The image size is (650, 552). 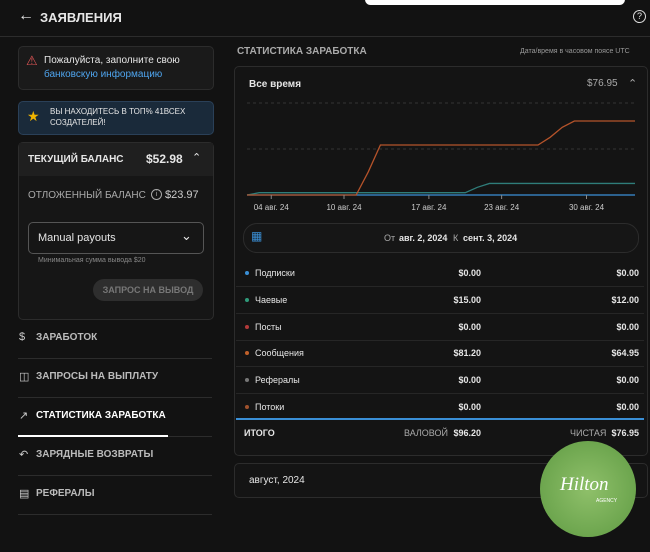 What do you see at coordinates (87, 195) in the screenshot?
I see `pending-label: ОТЛОЖЕННЫЙ БАЛАНС` at bounding box center [87, 195].